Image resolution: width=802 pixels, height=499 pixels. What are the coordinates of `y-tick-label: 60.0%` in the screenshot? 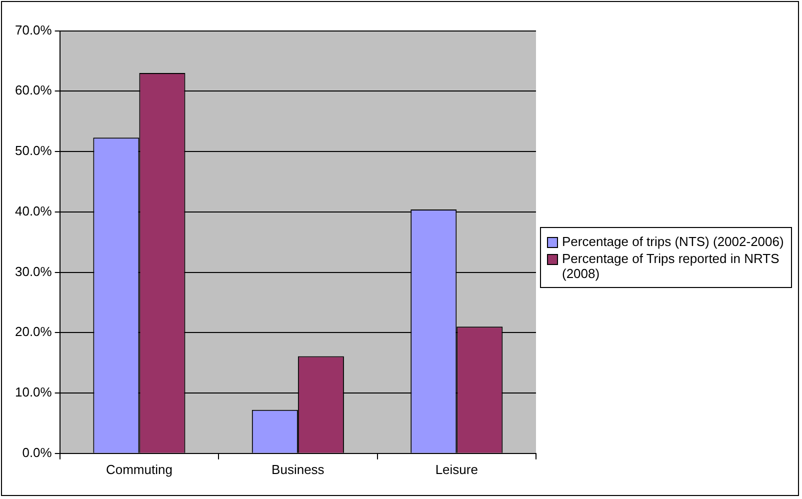 It's located at (33, 90).